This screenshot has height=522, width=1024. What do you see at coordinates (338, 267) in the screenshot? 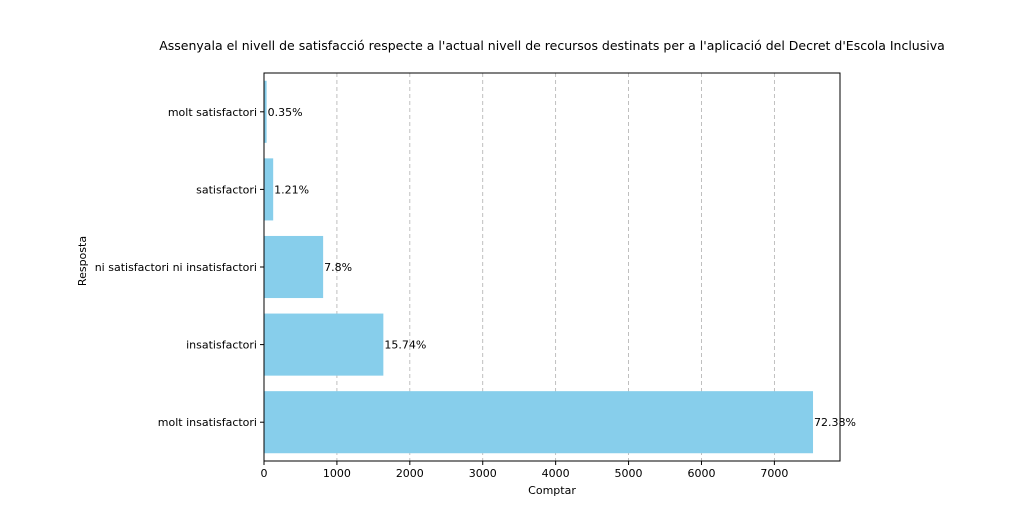
I see `bar-value-label: 7.8%` at bounding box center [338, 267].